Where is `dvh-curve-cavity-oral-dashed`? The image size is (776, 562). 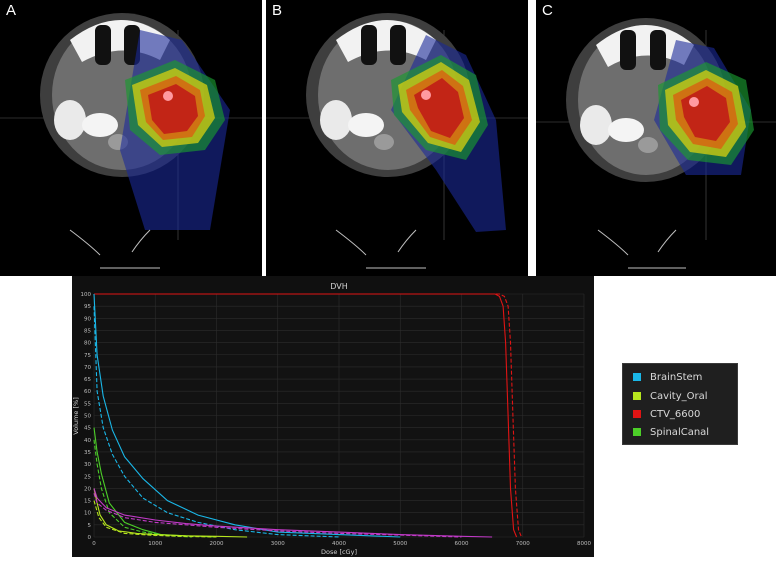 dvh-curve-cavity-oral-dashed is located at coordinates (155, 519).